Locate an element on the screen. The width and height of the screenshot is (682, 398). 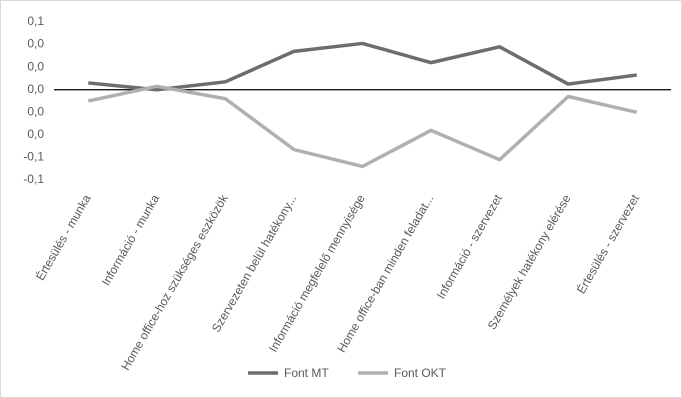
legend-label: Font MT is located at coordinates (306, 373).